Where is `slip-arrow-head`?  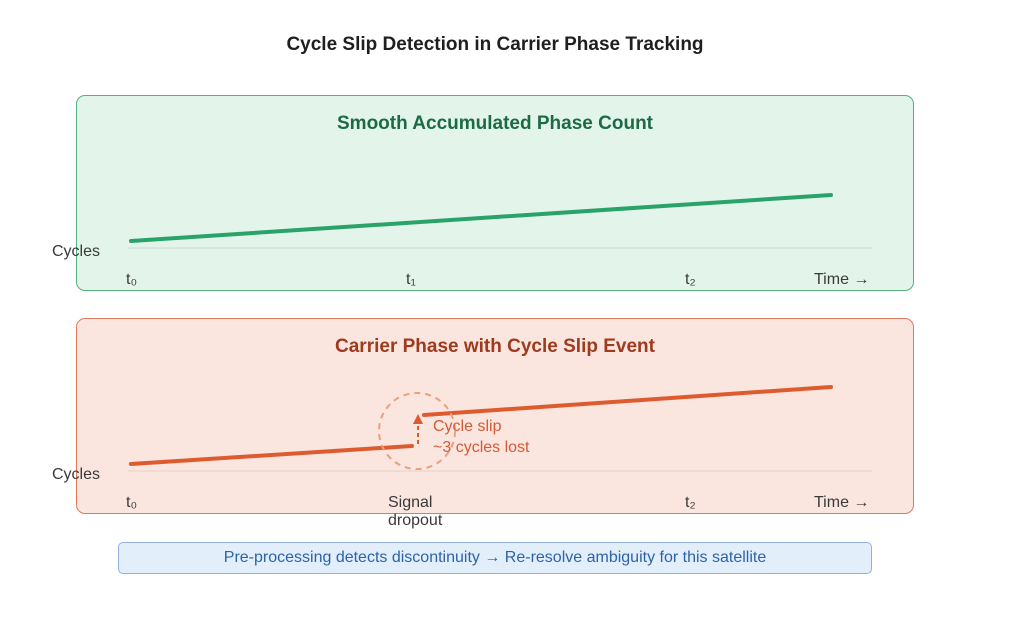
slip-arrow-head is located at coordinates (418, 419).